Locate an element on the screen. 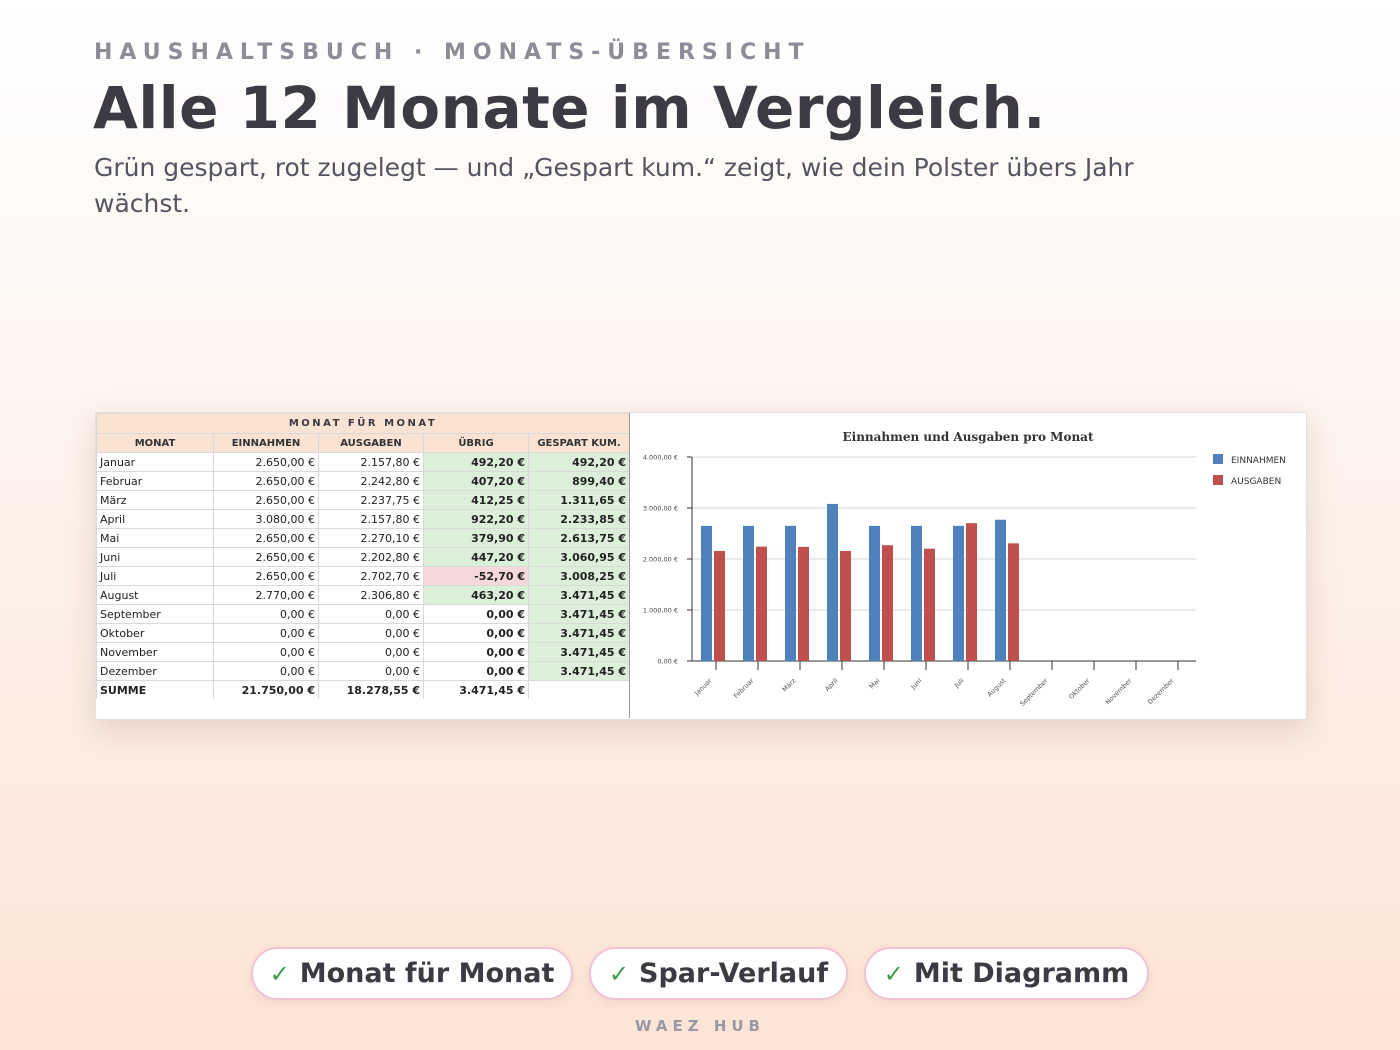  x-tick-label: Mai is located at coordinates (875, 684).